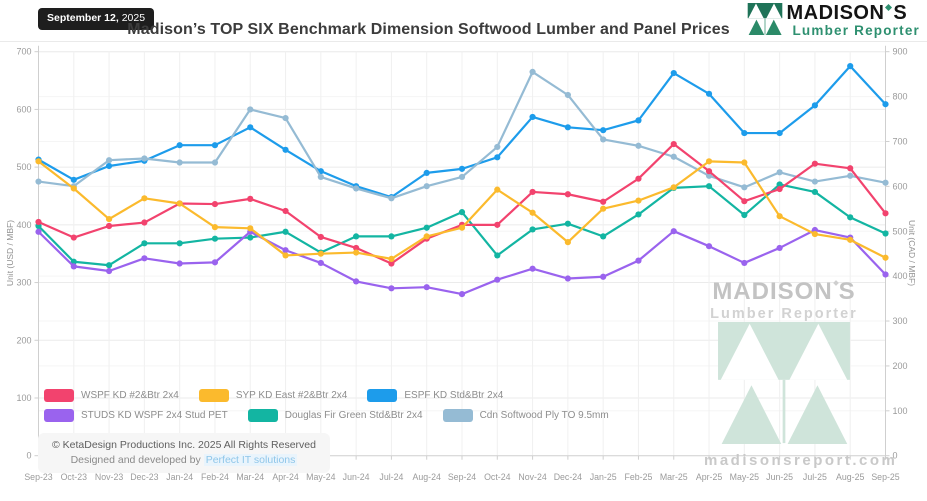 The width and height of the screenshot is (927, 501). Describe the element at coordinates (765, 19) in the screenshot. I see `brand-triangles-icon` at that location.